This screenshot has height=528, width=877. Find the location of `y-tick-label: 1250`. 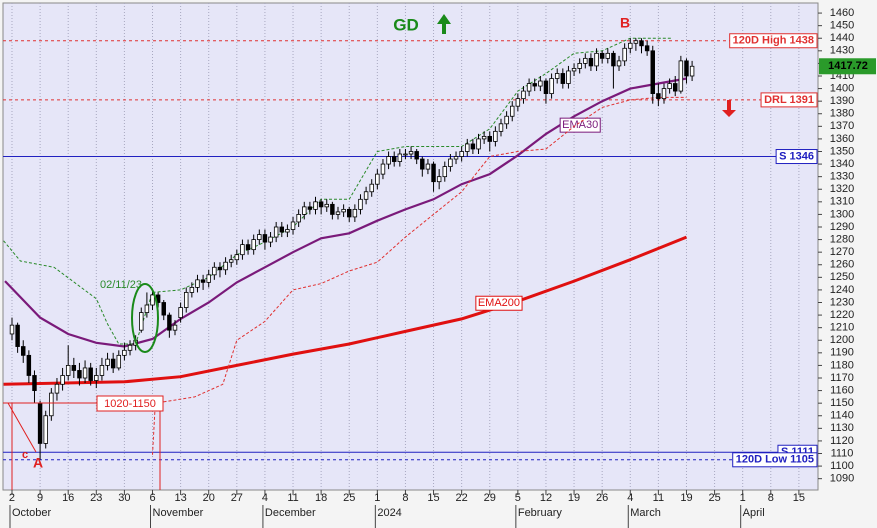

y-tick-label: 1250 is located at coordinates (842, 277).